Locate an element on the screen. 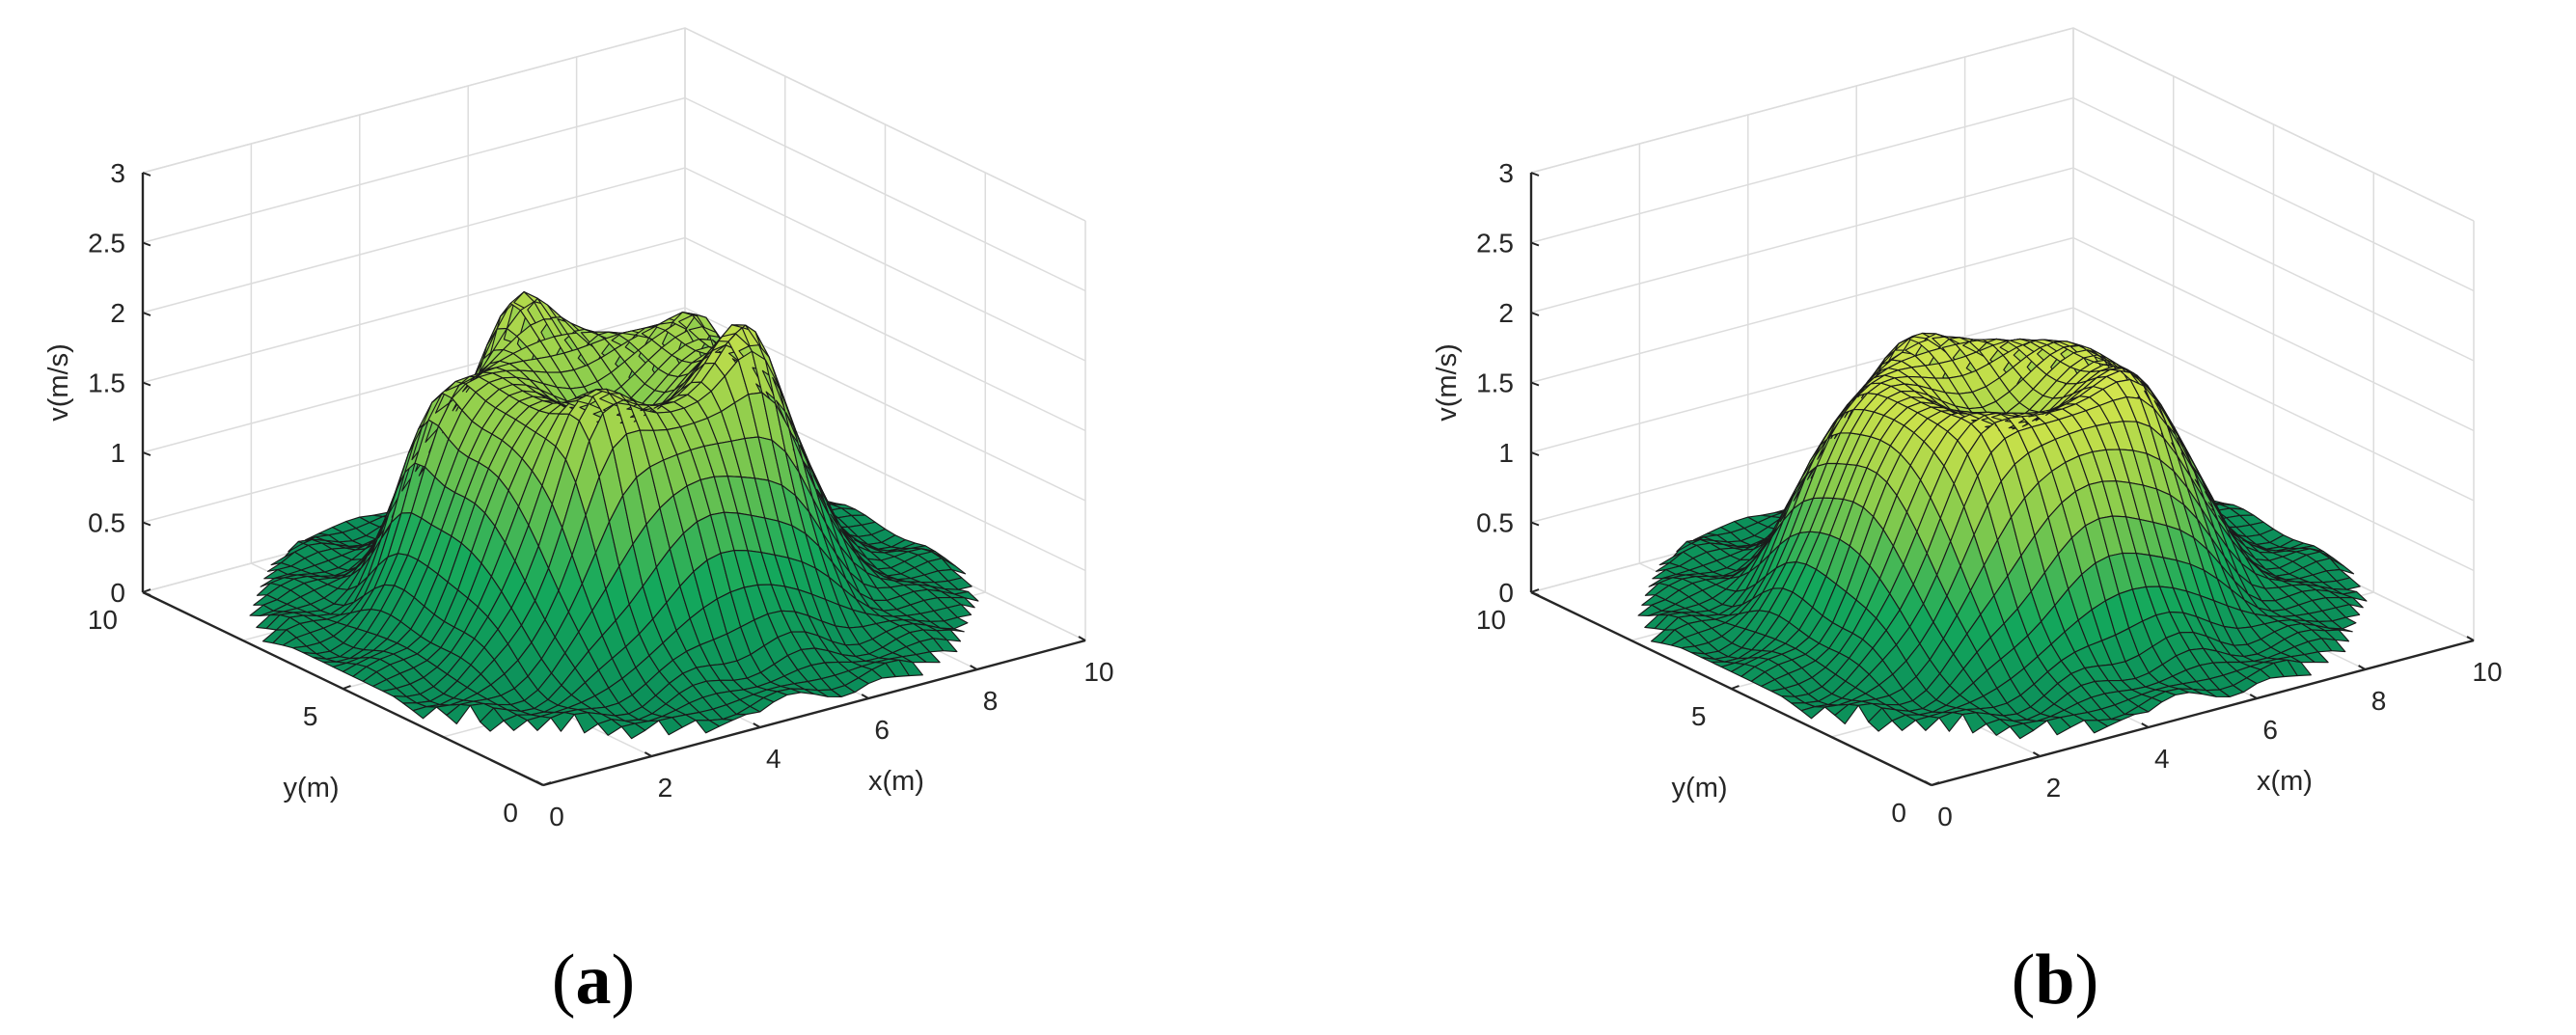 The height and width of the screenshot is (1035, 2576). panel-label: (a) is located at coordinates (593, 980).